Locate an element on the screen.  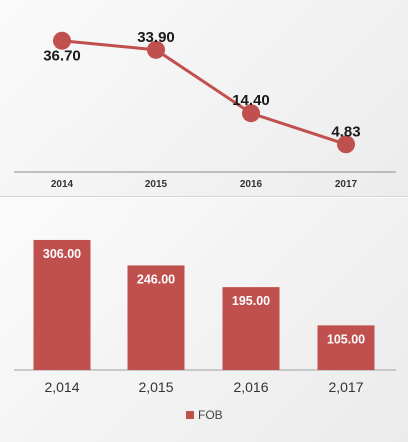
bar-data-label: 306.00 is located at coordinates (62, 254).